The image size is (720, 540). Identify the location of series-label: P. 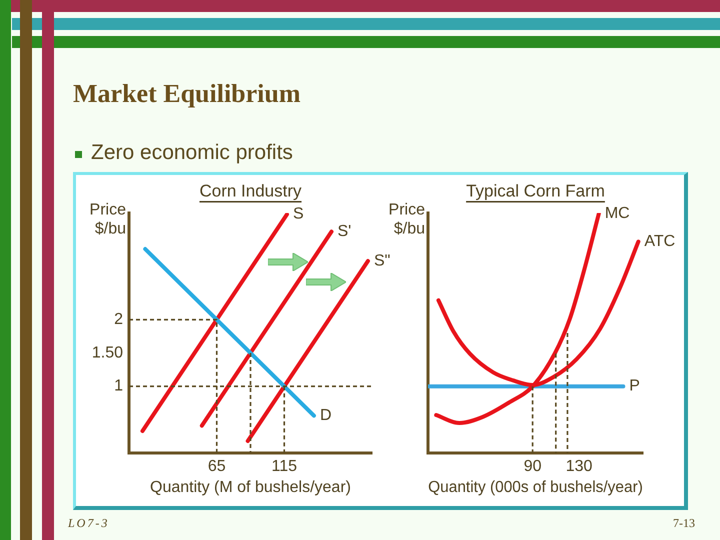
(634, 386).